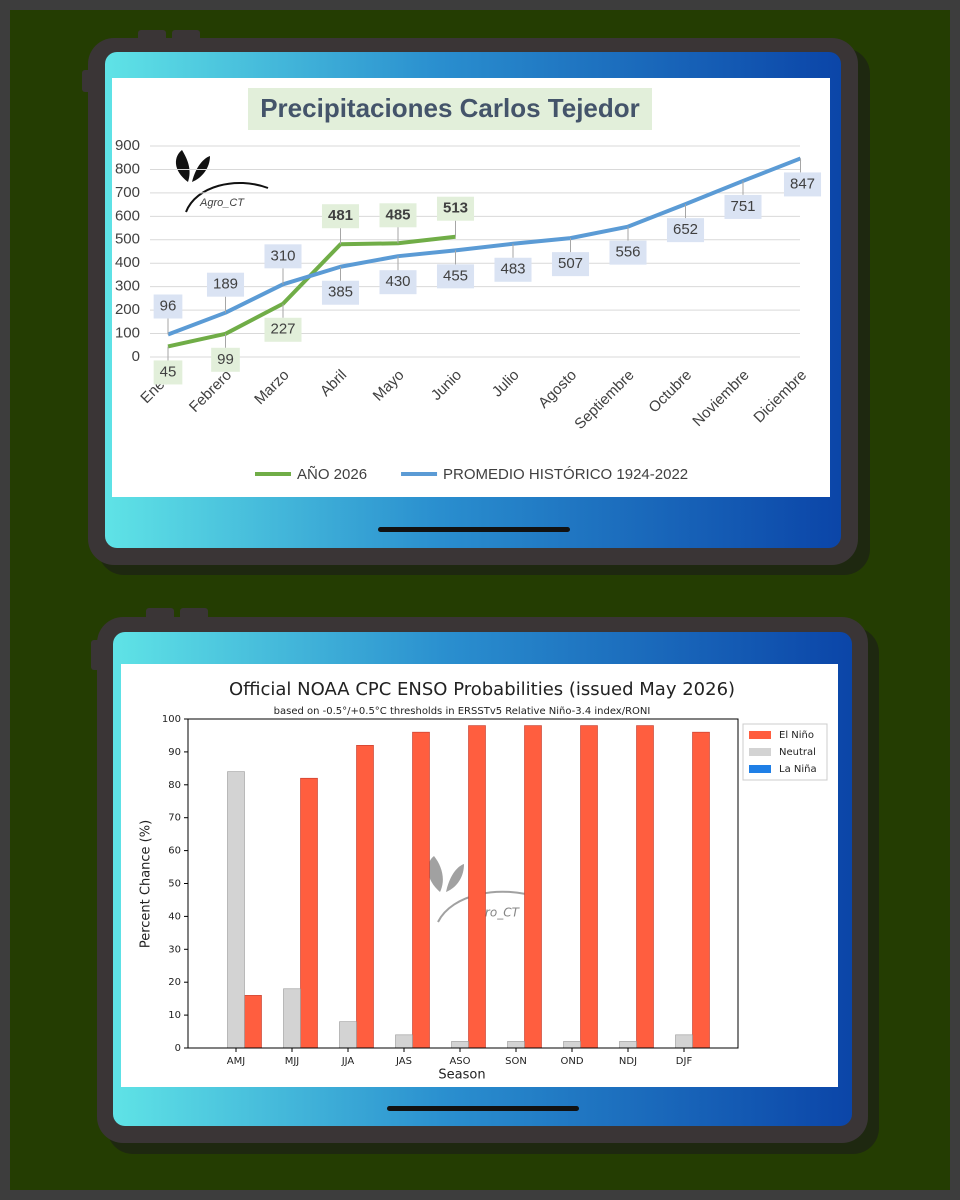  I want to click on data-label: 513, so click(455, 208).